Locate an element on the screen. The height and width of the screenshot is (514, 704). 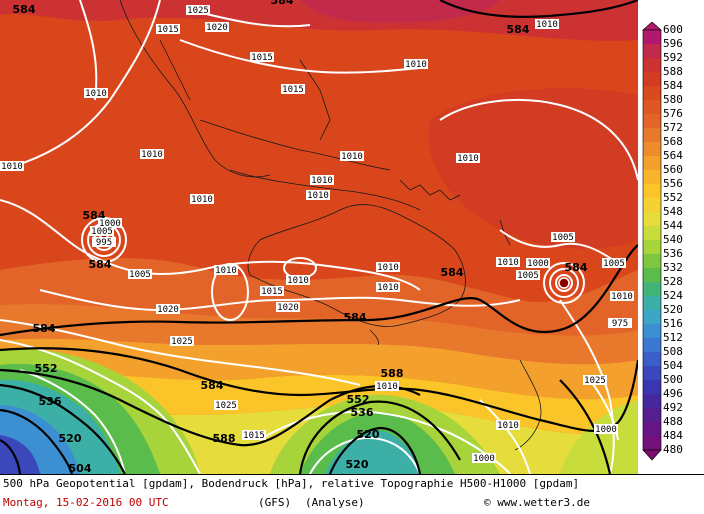
low-center-east is located at coordinates (564, 283).